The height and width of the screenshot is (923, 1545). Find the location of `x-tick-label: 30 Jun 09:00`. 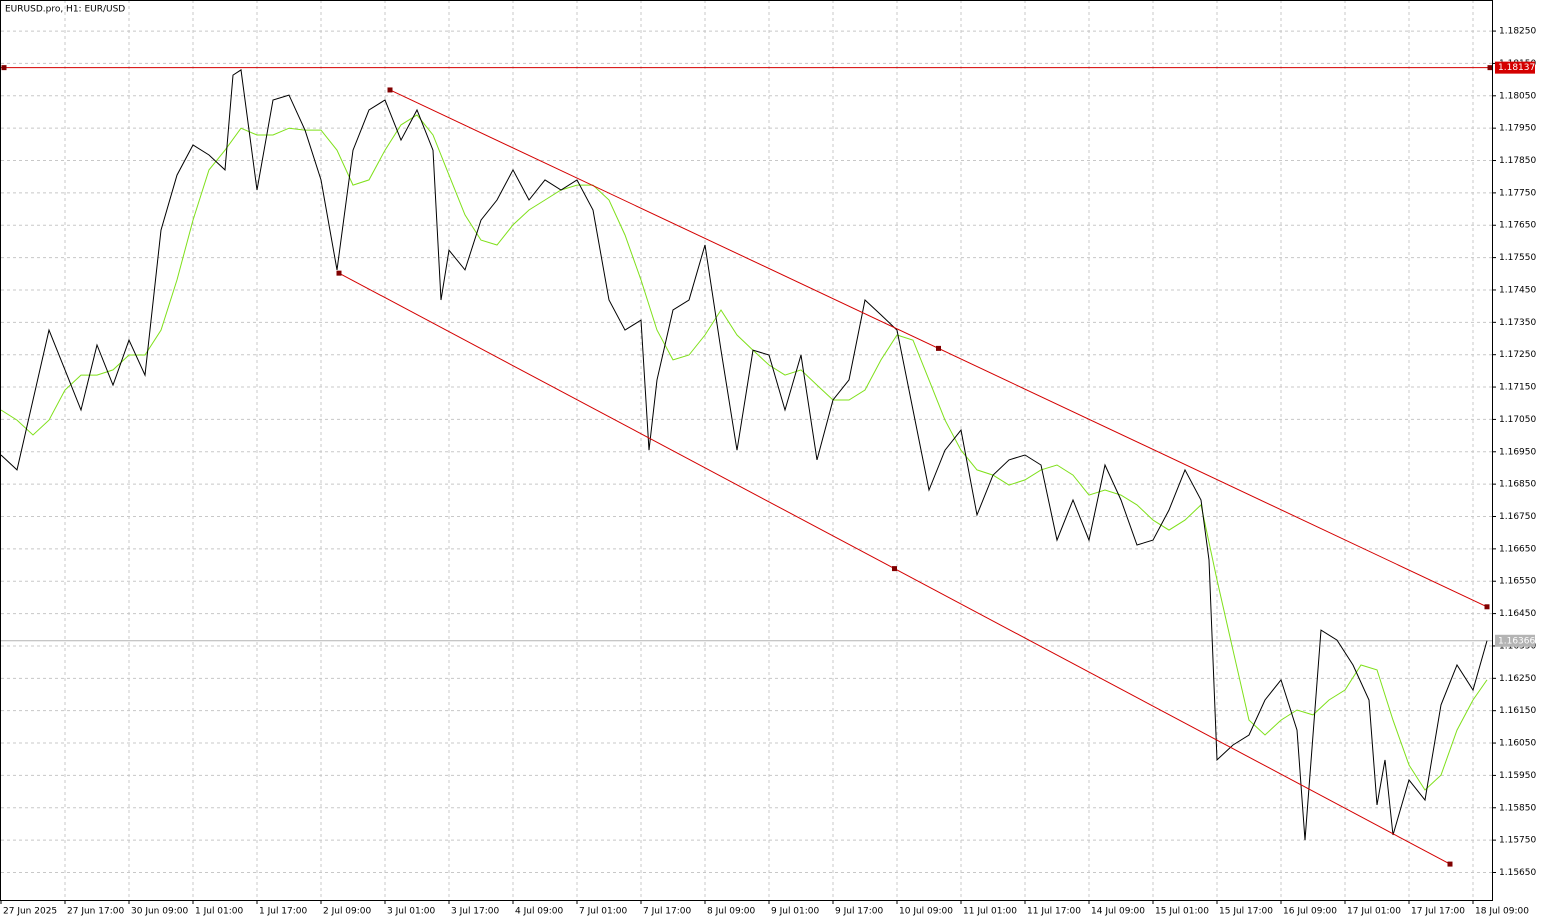

x-tick-label: 30 Jun 09:00 is located at coordinates (159, 912).